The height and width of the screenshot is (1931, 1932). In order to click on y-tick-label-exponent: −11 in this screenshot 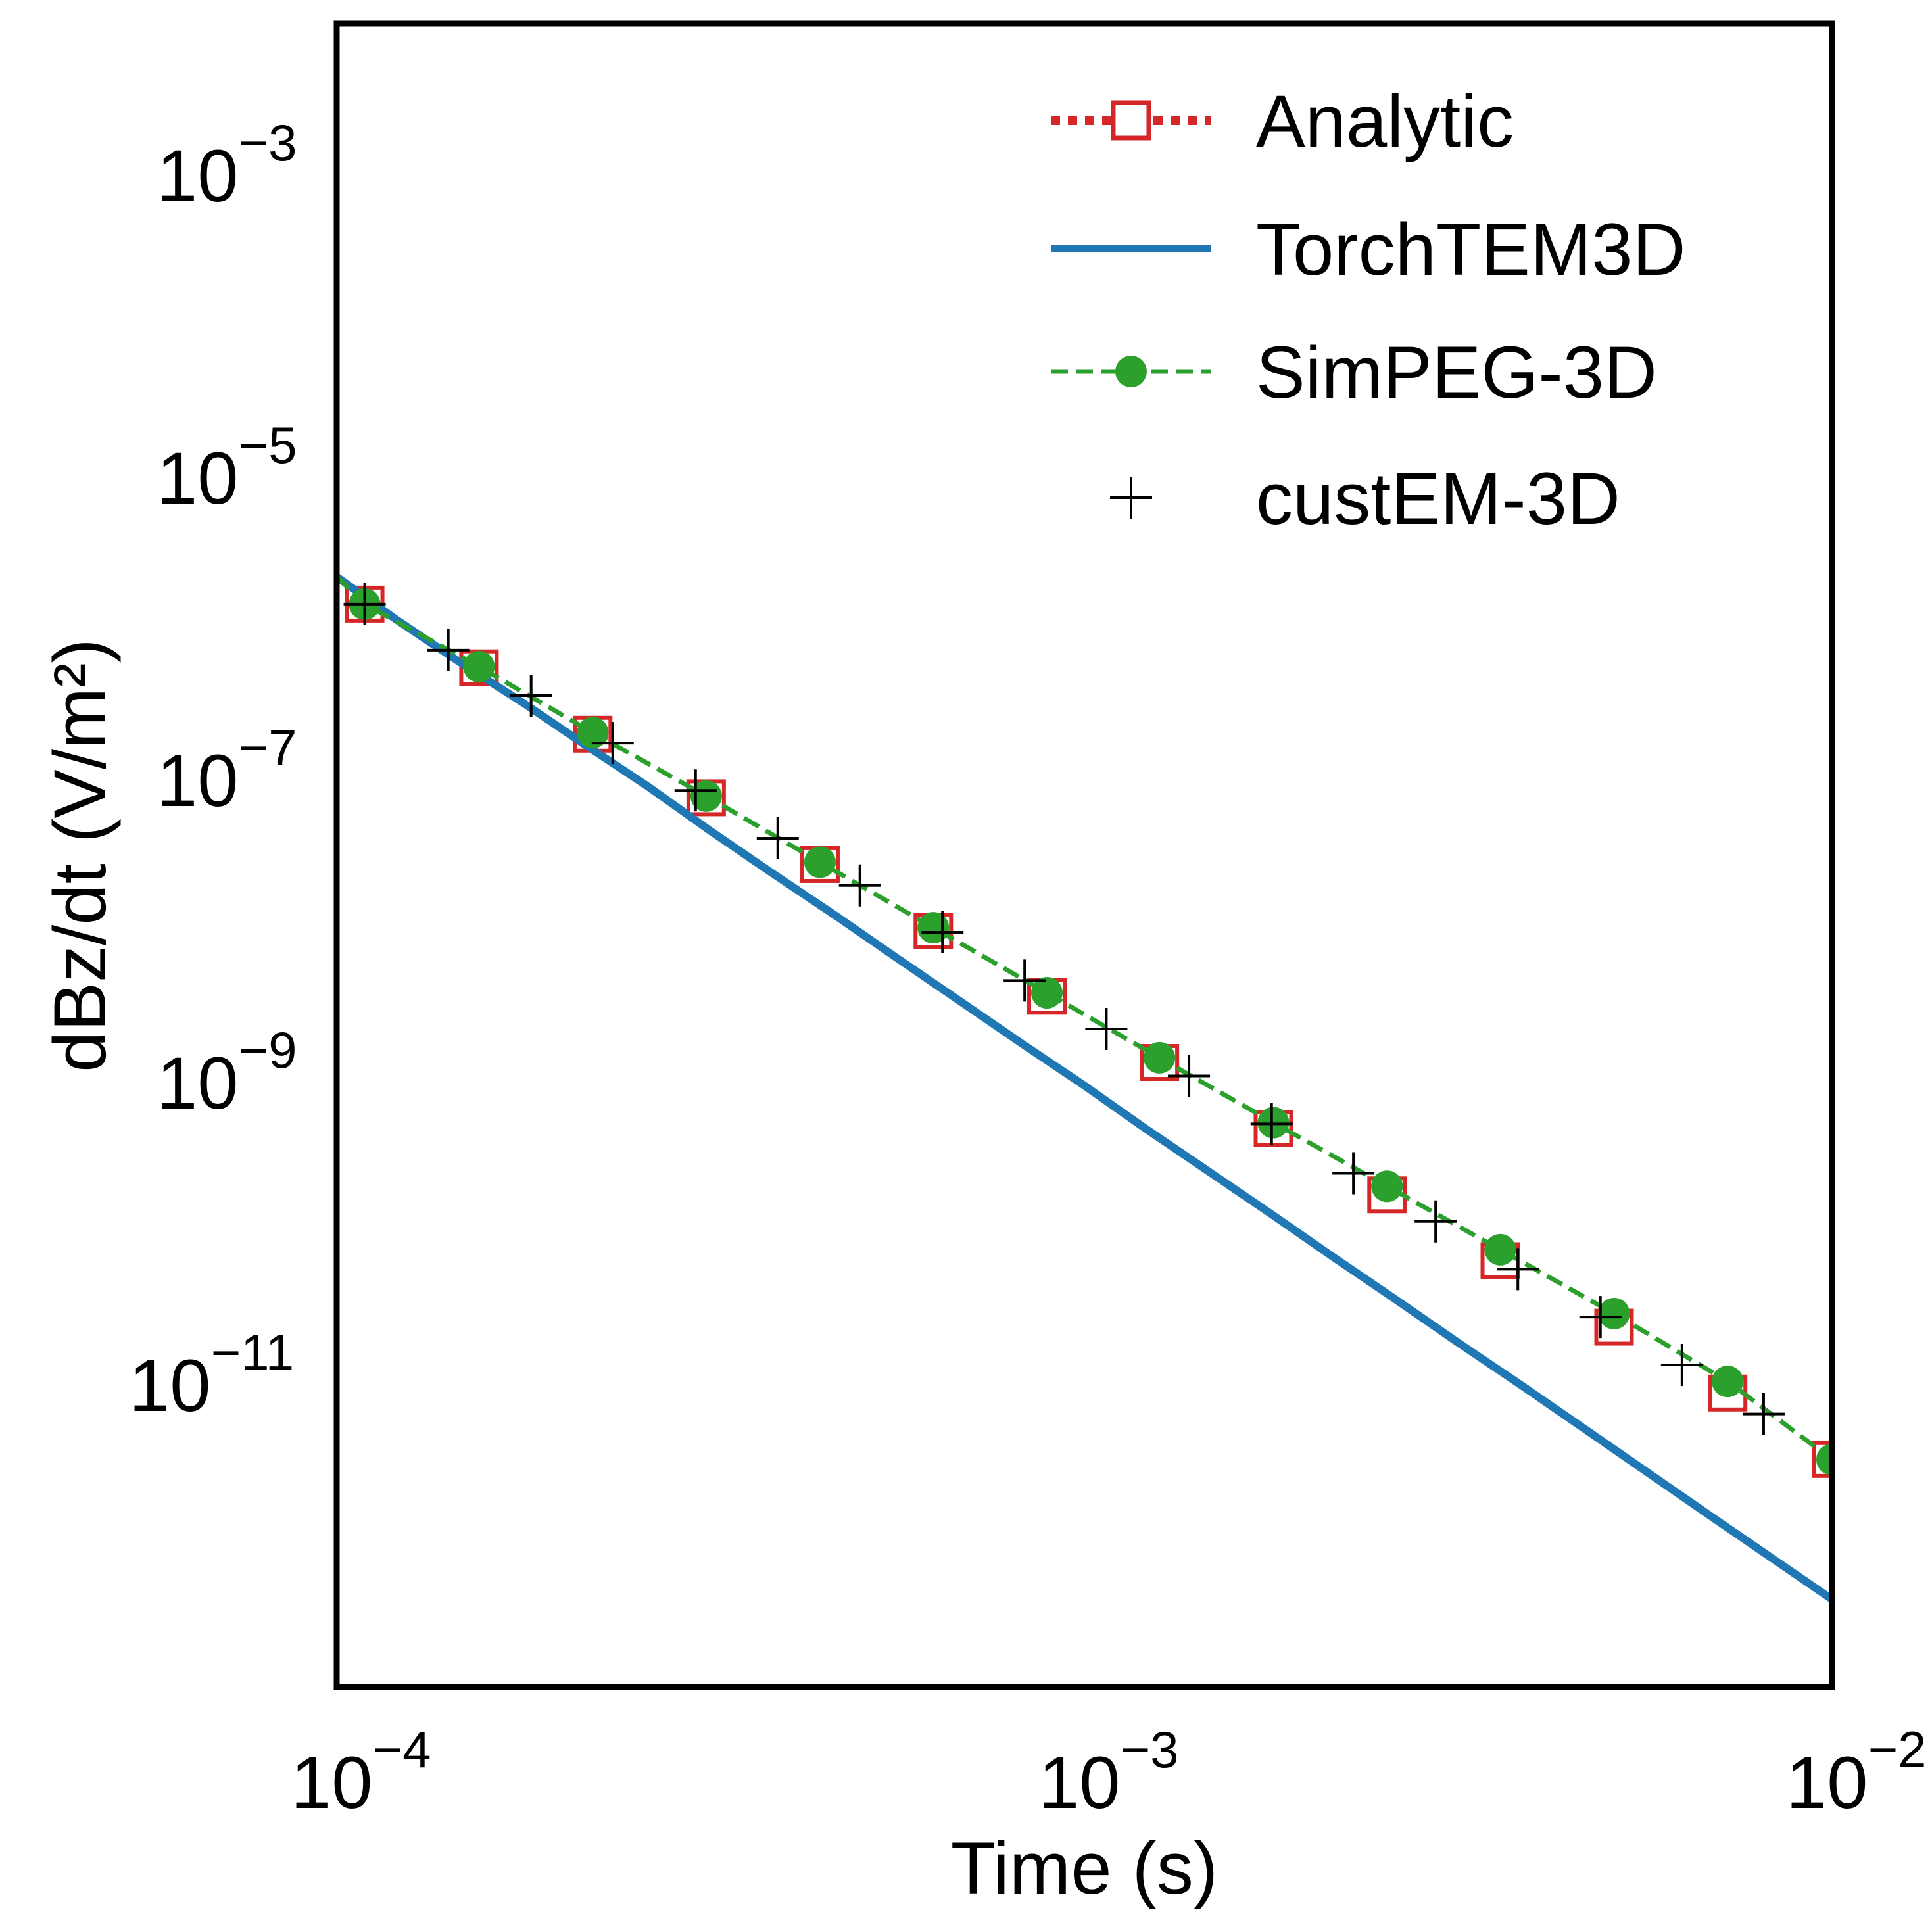, I will do `click(253, 1352)`.